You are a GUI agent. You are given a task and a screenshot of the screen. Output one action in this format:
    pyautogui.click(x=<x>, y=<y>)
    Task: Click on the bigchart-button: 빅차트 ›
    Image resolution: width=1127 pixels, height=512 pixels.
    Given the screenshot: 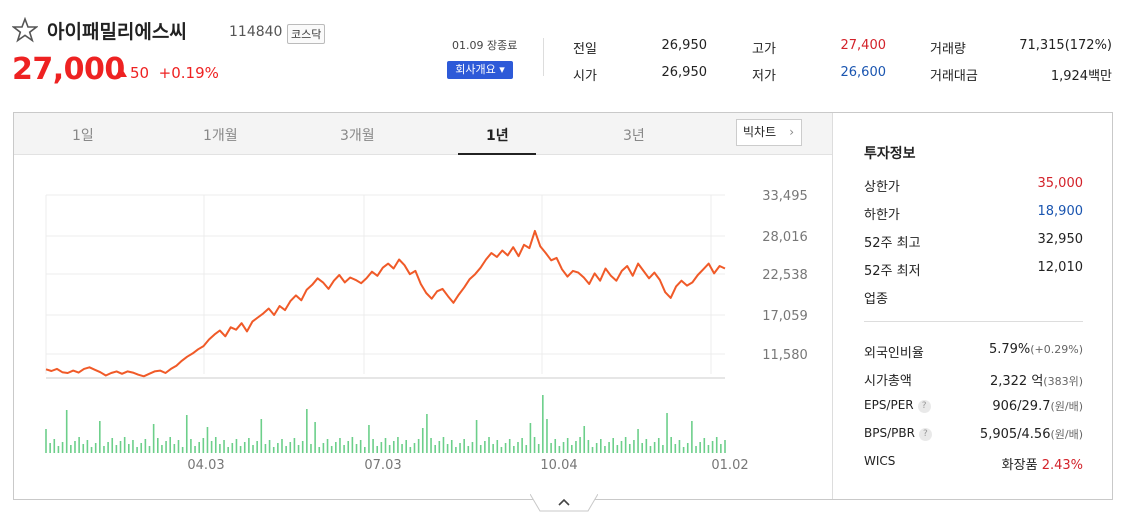 What is the action you would take?
    pyautogui.click(x=769, y=132)
    